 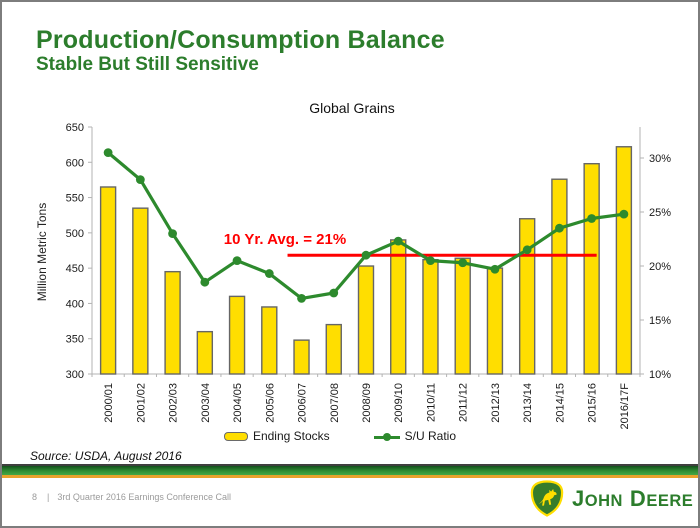 What do you see at coordinates (660, 267) in the screenshot?
I see `right-tick-label: 20%` at bounding box center [660, 267].